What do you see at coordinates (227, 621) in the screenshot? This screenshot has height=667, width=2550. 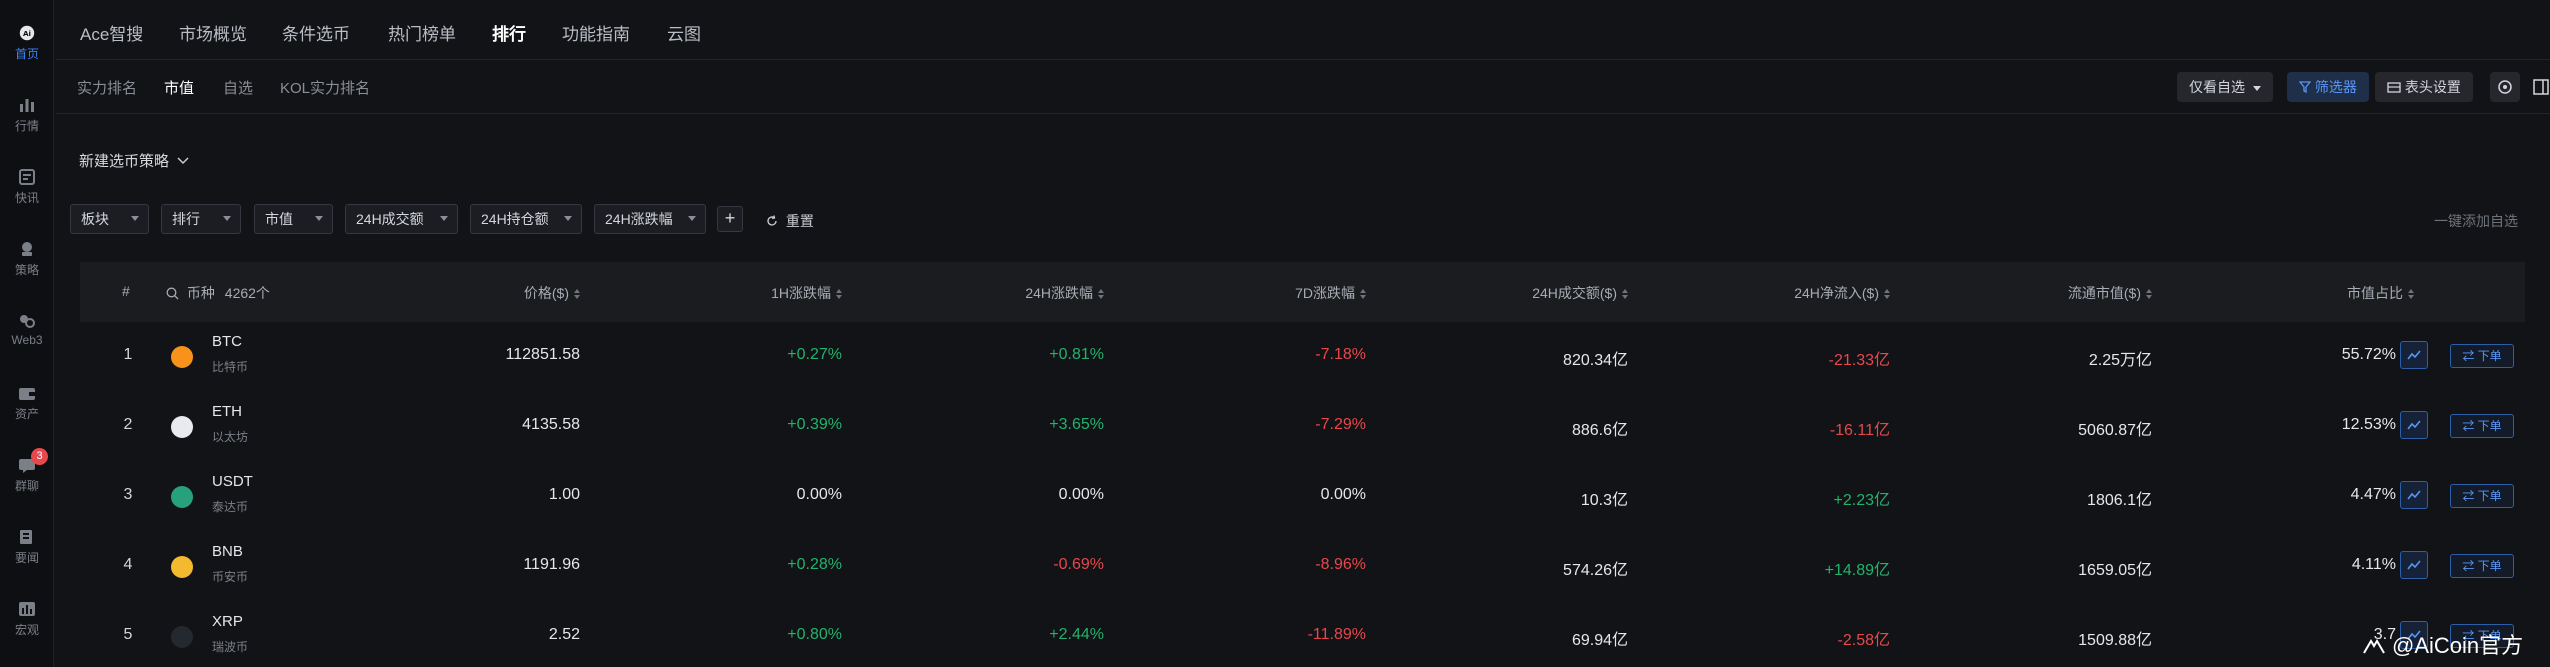 I see `coin-symbol: XRP` at bounding box center [227, 621].